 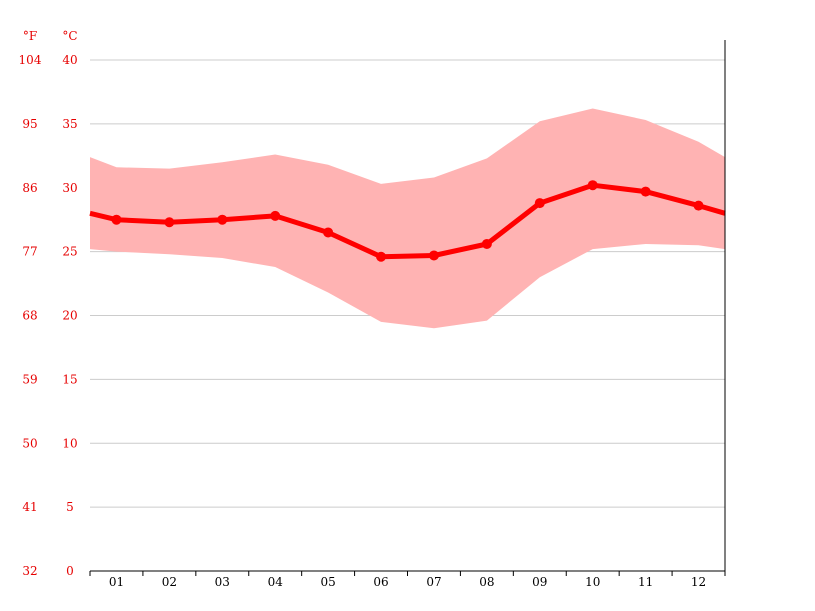 I want to click on celsius-tick-label: 20, so click(x=69, y=316).